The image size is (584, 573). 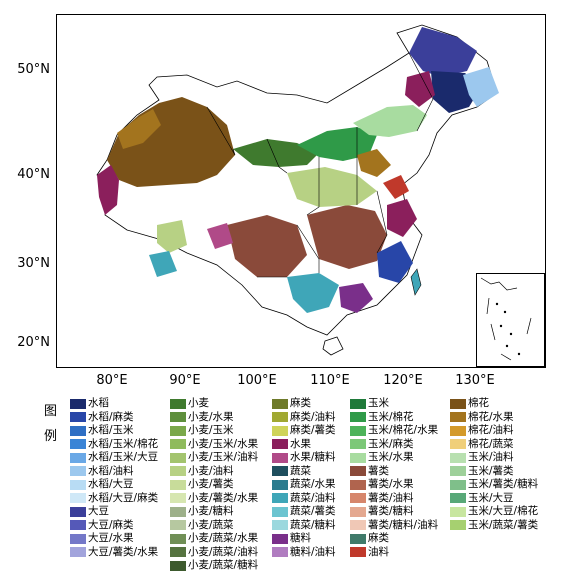 What do you see at coordinates (211, 470) in the screenshot?
I see `legend-label: 小麦/油料` at bounding box center [211, 470].